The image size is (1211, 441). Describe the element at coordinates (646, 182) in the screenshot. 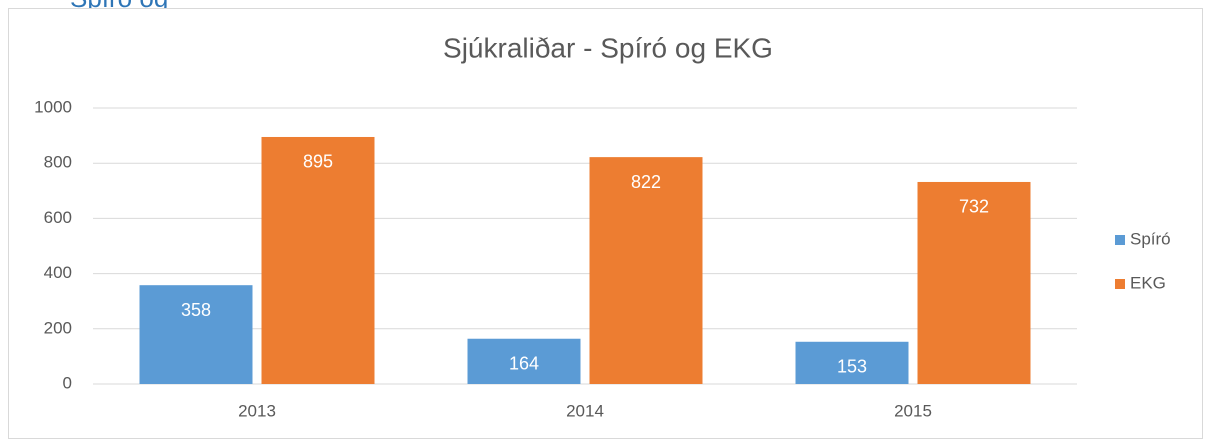

I see `data-label: 822` at that location.